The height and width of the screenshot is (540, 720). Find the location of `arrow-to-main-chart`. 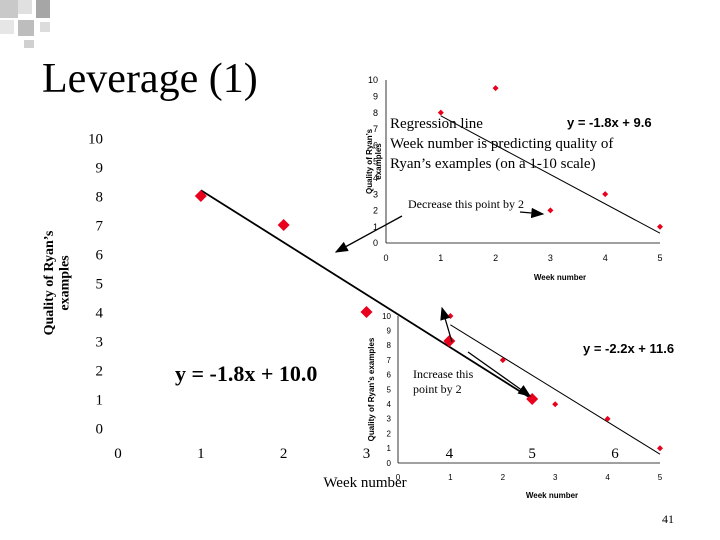

arrow-to-main-chart is located at coordinates (368, 234).